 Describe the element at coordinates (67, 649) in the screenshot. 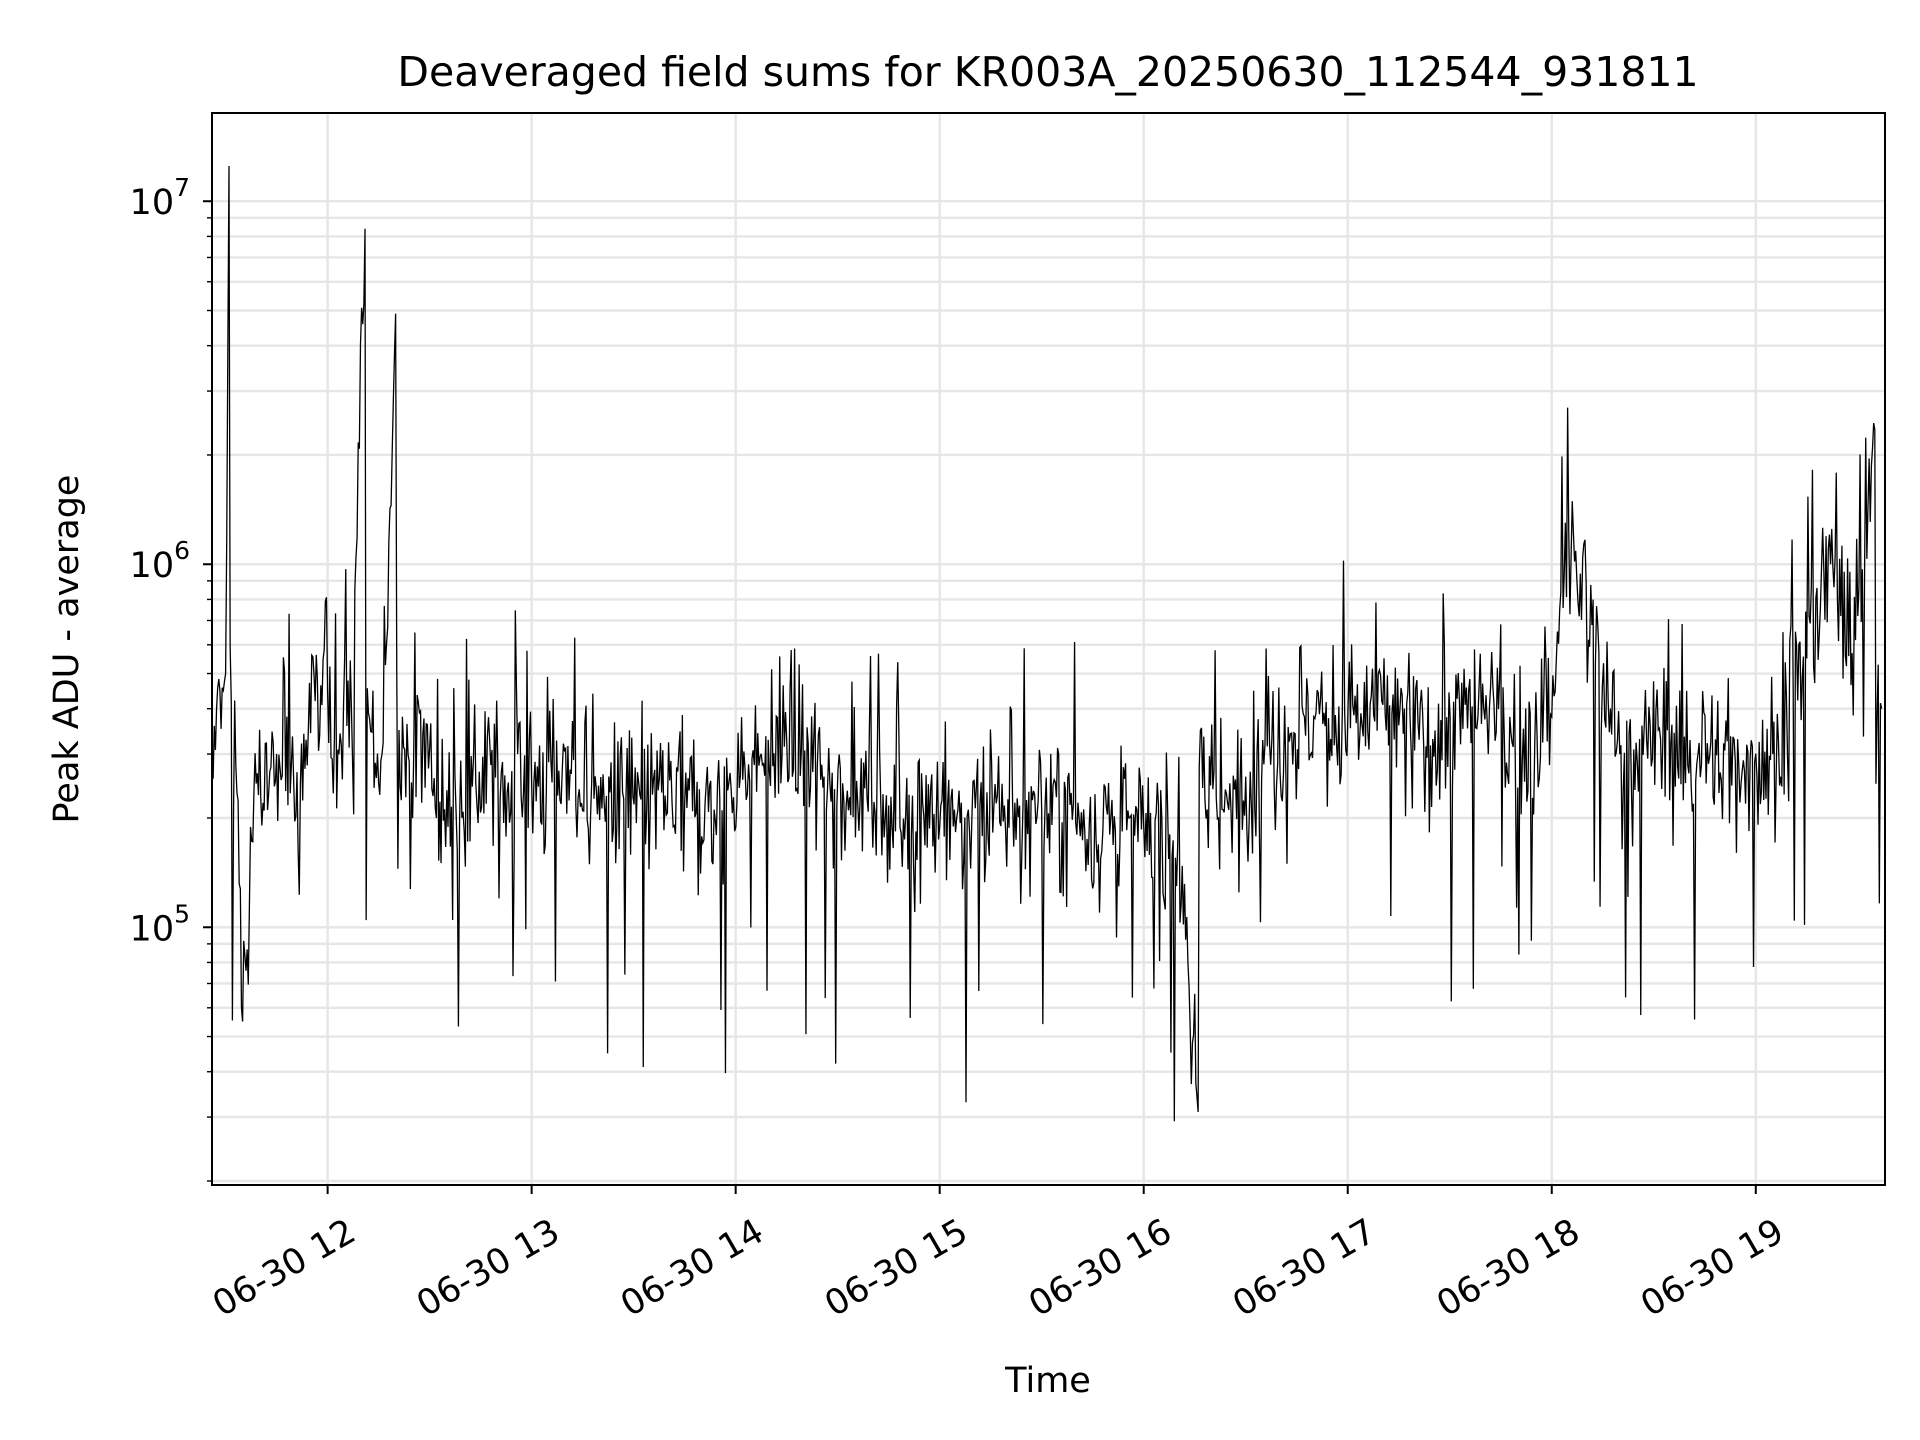

I see `y-axis-label: Peak ADU - average` at that location.